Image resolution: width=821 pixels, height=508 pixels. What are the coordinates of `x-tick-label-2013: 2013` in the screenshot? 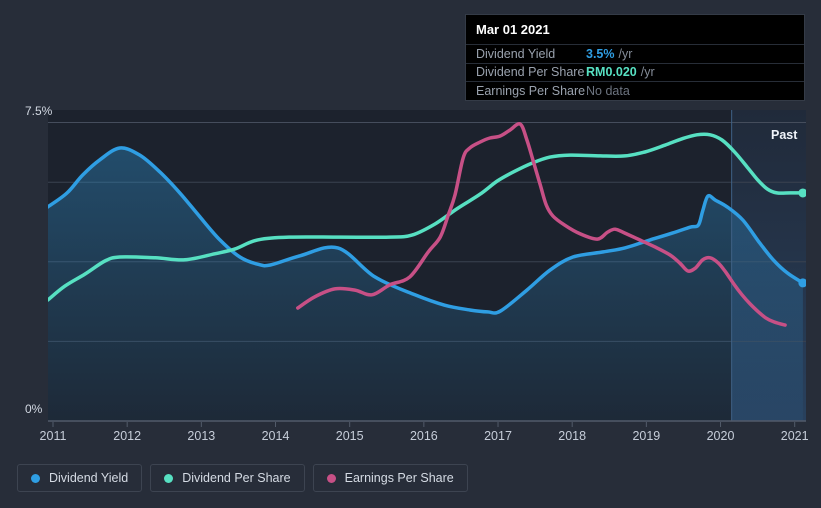 It's located at (201, 436).